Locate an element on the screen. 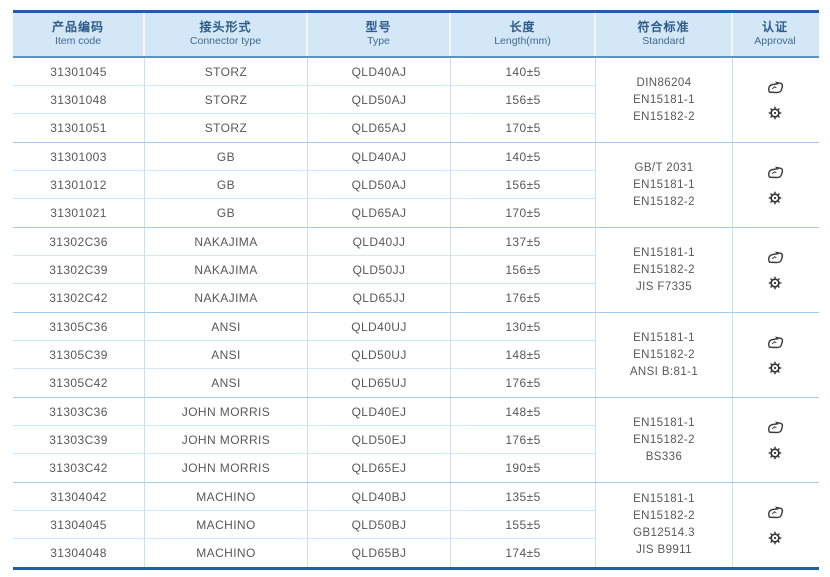 This screenshot has height=577, width=830. cell-type: QLD50JJ is located at coordinates (379, 270).